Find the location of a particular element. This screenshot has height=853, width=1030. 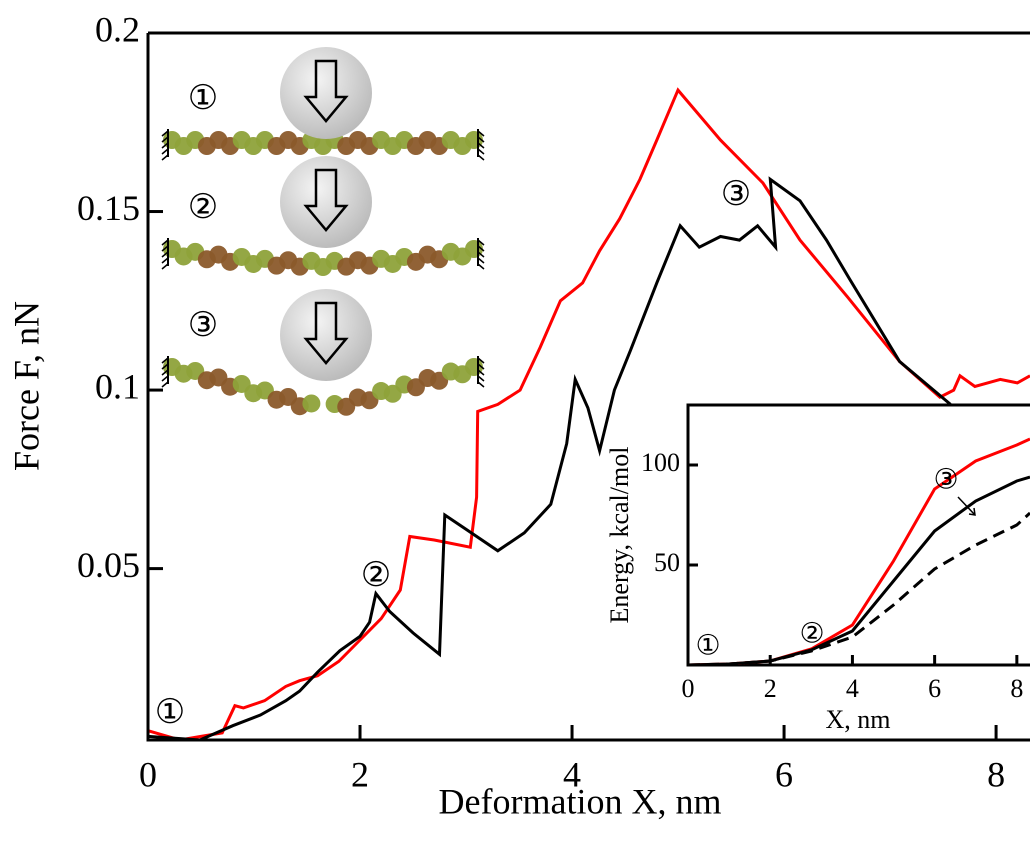

illustration-label: ③ is located at coordinates (203, 325).